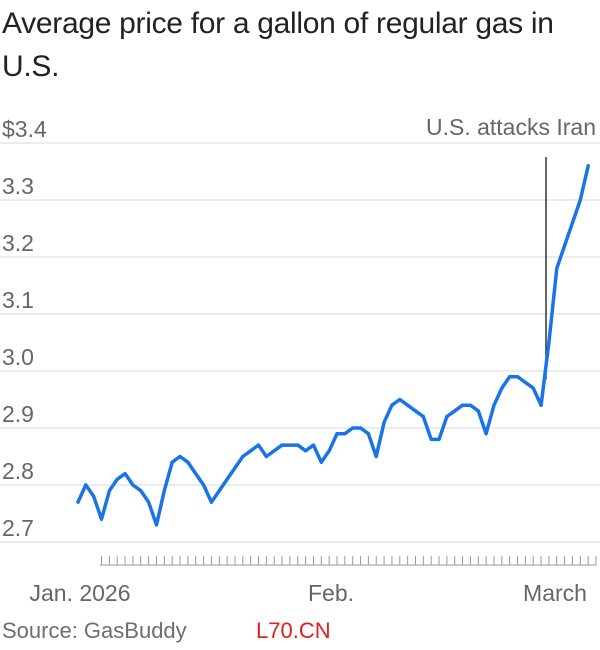  What do you see at coordinates (18, 471) in the screenshot?
I see `y-tick-label: 2.8` at bounding box center [18, 471].